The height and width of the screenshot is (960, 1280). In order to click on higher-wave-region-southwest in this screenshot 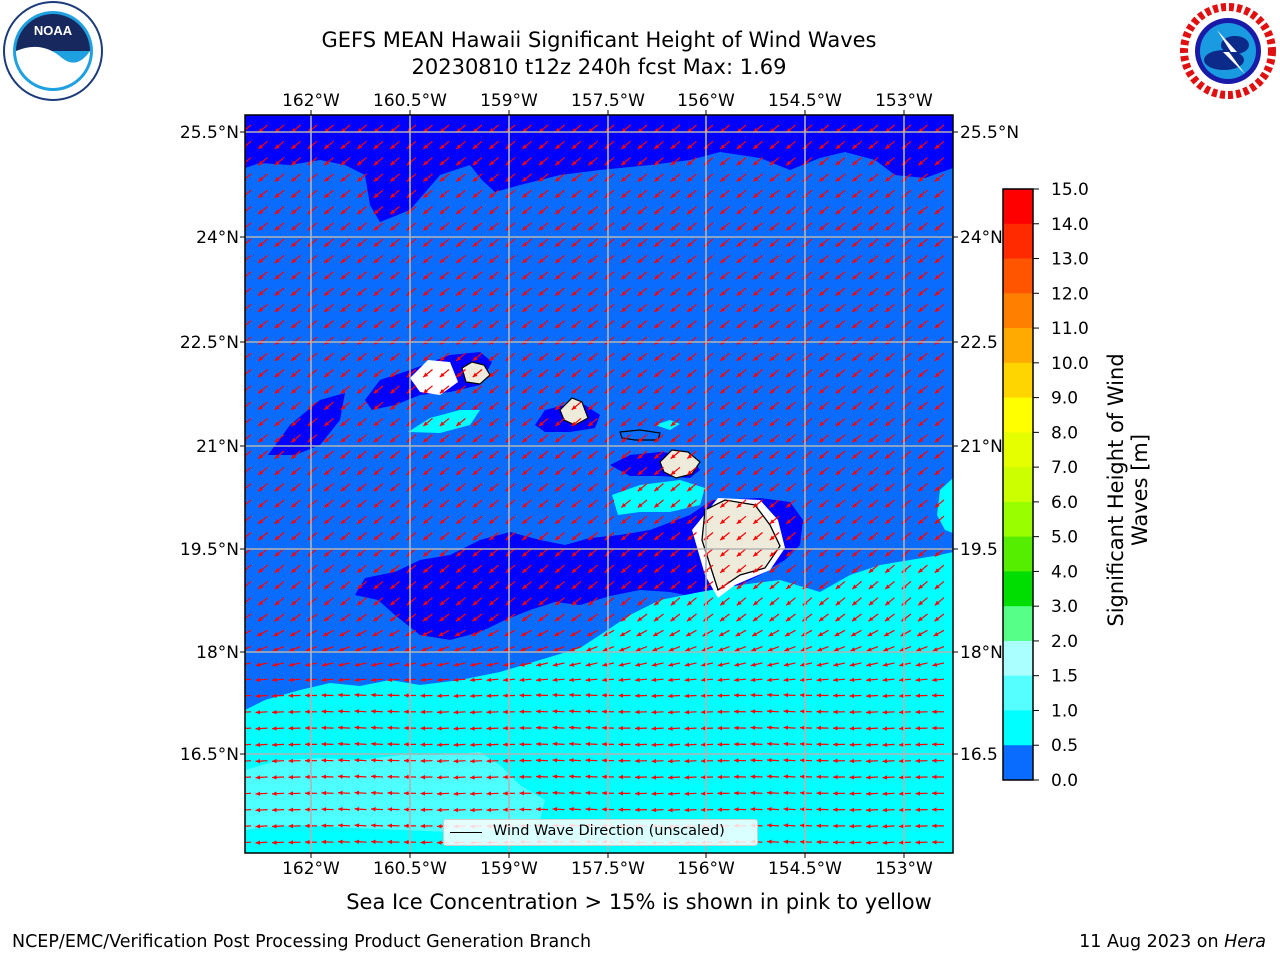, I will do `click(395, 792)`.